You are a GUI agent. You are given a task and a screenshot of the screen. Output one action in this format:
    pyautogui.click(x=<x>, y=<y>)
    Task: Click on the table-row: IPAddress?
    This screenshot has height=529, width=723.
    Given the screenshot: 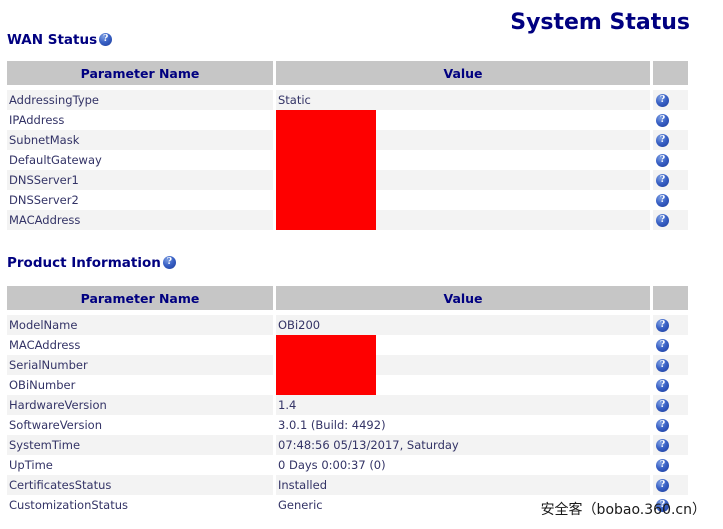 What is the action you would take?
    pyautogui.click(x=347, y=120)
    